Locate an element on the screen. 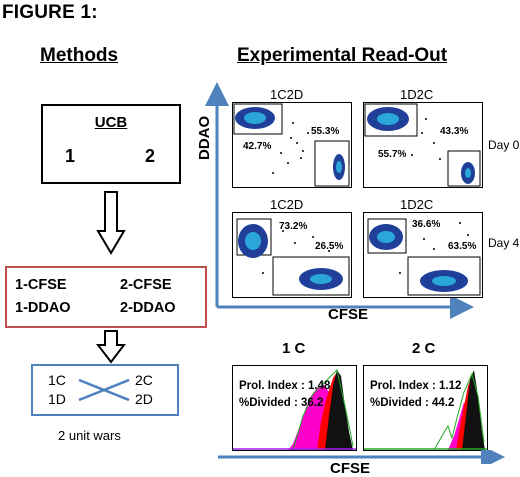 This screenshot has height=477, width=520. y-axis-label: DDAO is located at coordinates (204, 137).